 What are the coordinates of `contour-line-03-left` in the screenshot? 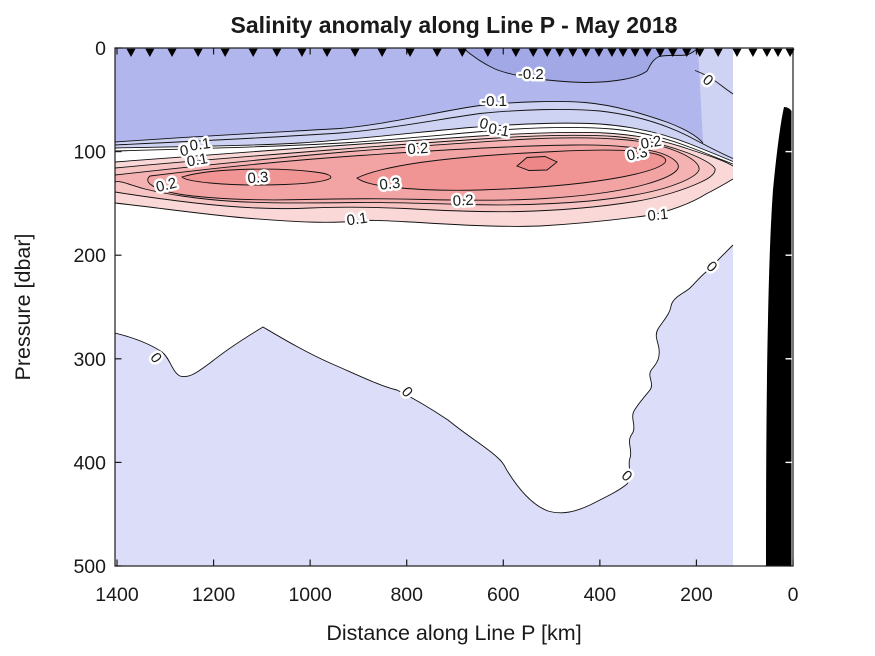 It's located at (256, 177).